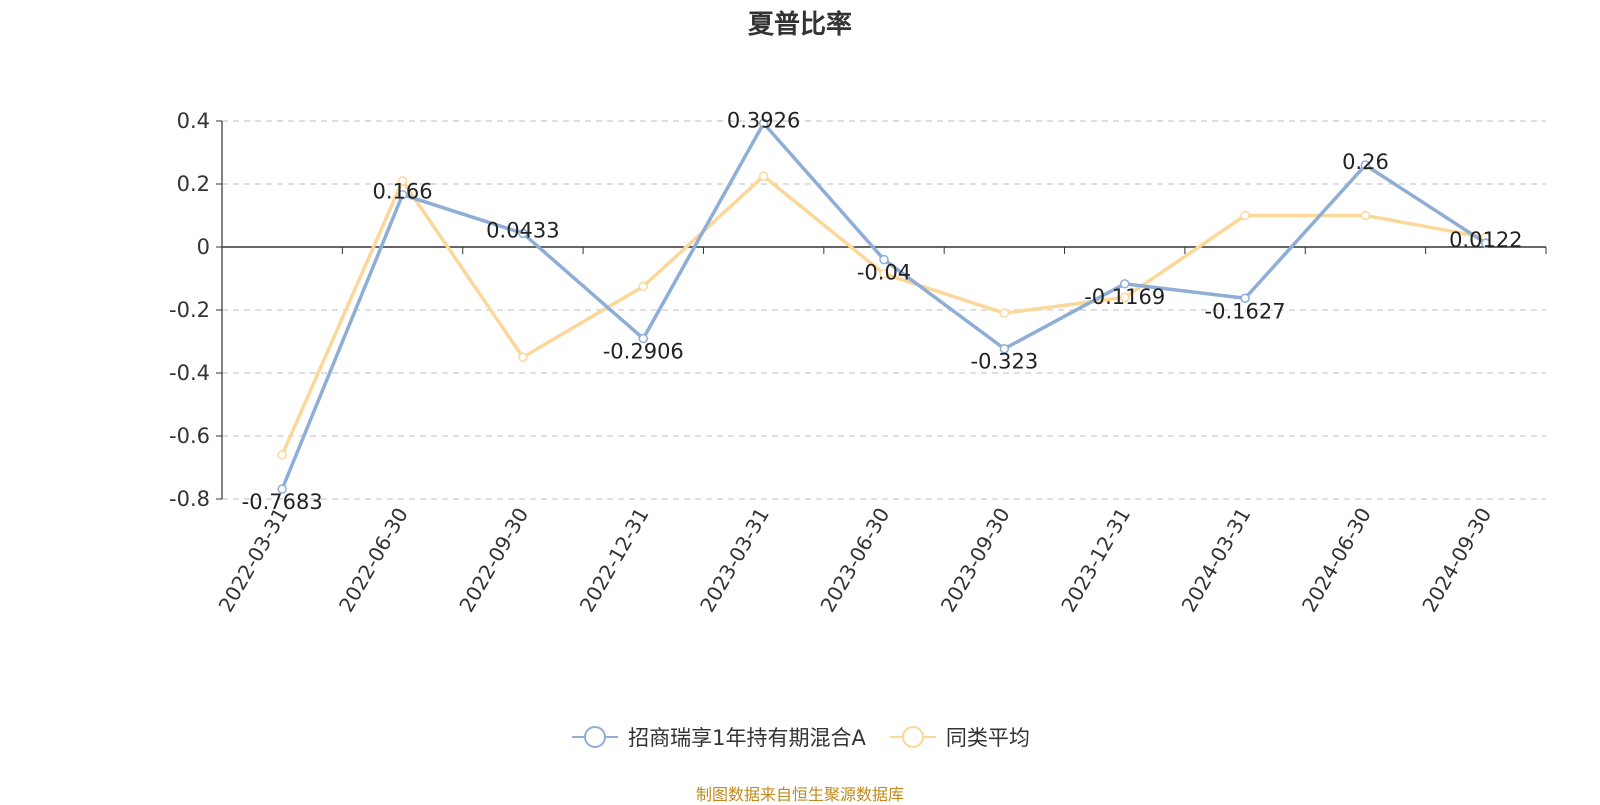  Describe the element at coordinates (253, 560) in the screenshot. I see `x-tick-label: 2022-03-31` at that location.